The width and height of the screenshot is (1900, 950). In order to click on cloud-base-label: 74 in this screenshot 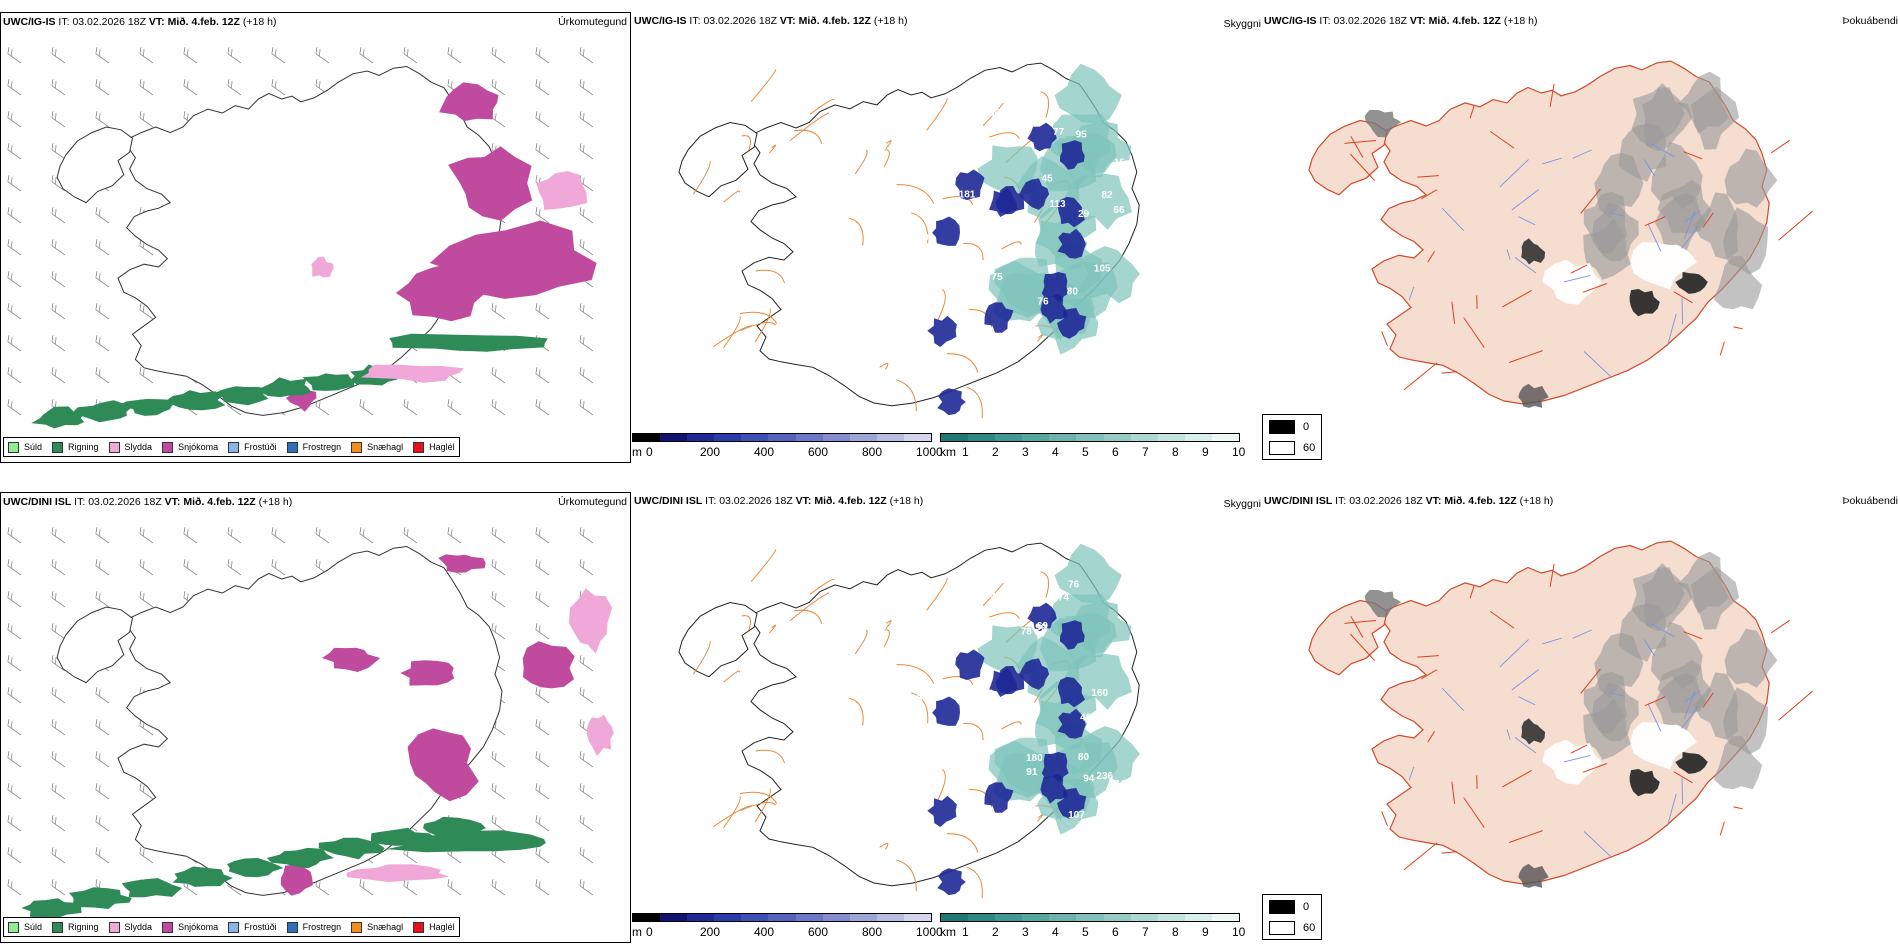, I will do `click(1110, 353)`.